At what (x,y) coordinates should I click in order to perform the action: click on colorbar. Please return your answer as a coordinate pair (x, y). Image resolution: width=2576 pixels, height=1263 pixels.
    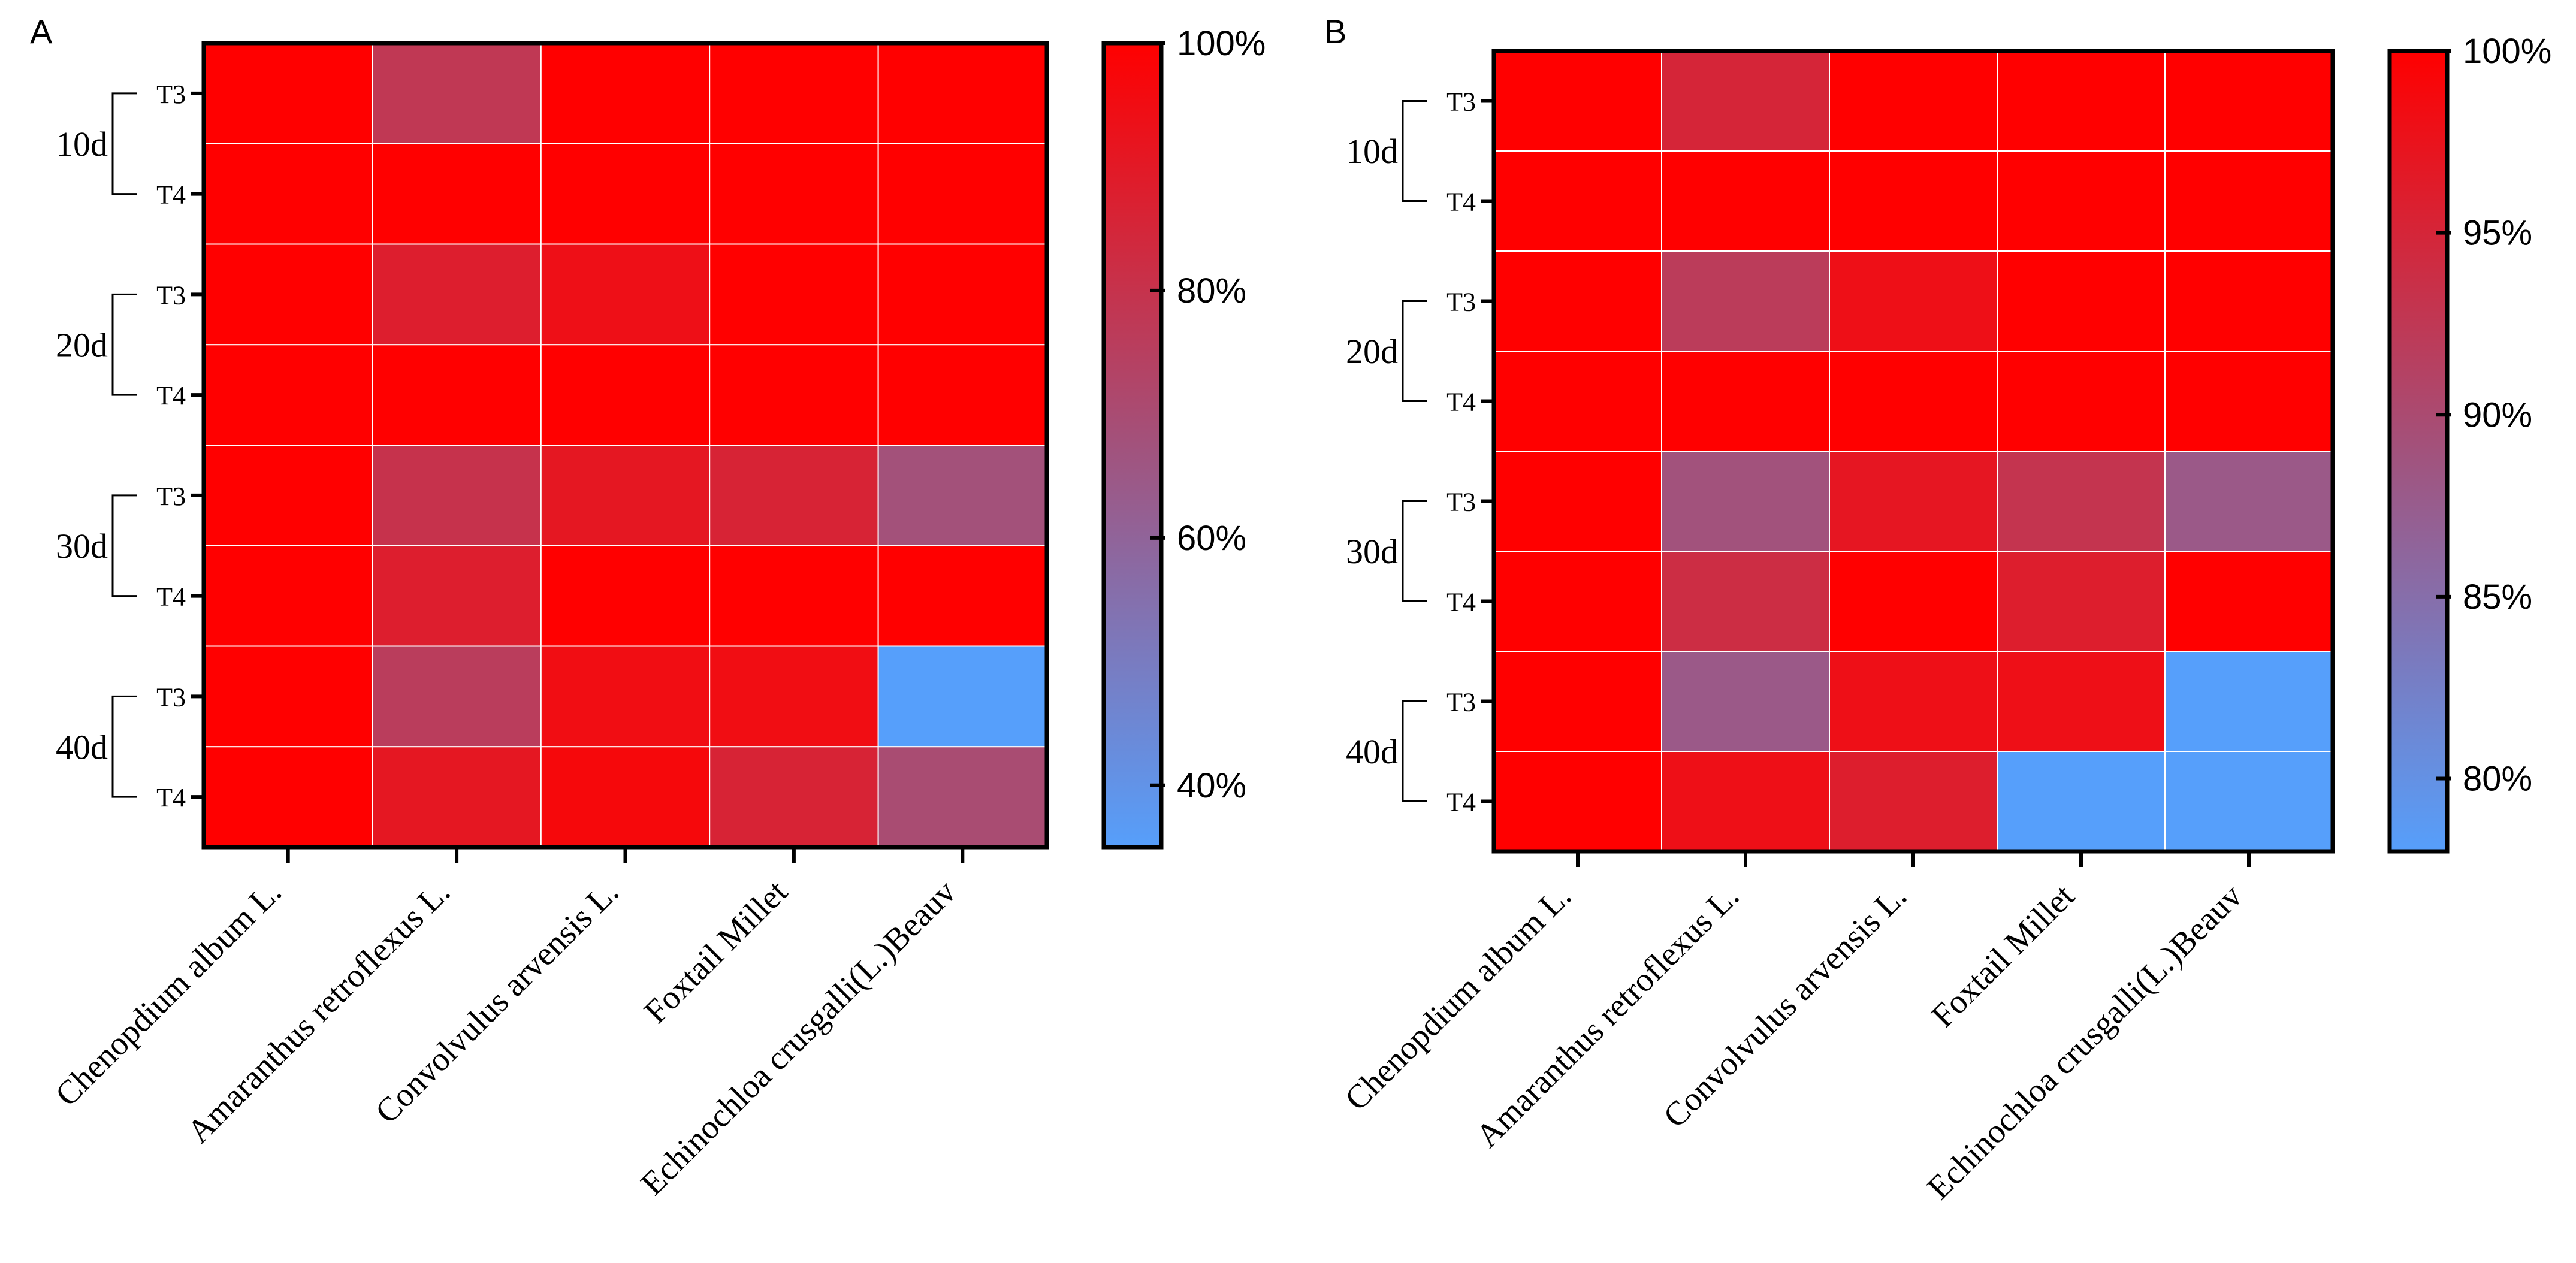
    Looking at the image, I should click on (1133, 445).